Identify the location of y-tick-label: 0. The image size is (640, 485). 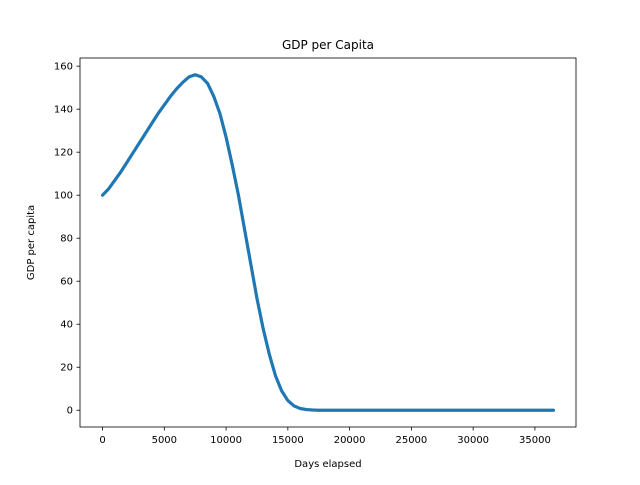
(70, 411).